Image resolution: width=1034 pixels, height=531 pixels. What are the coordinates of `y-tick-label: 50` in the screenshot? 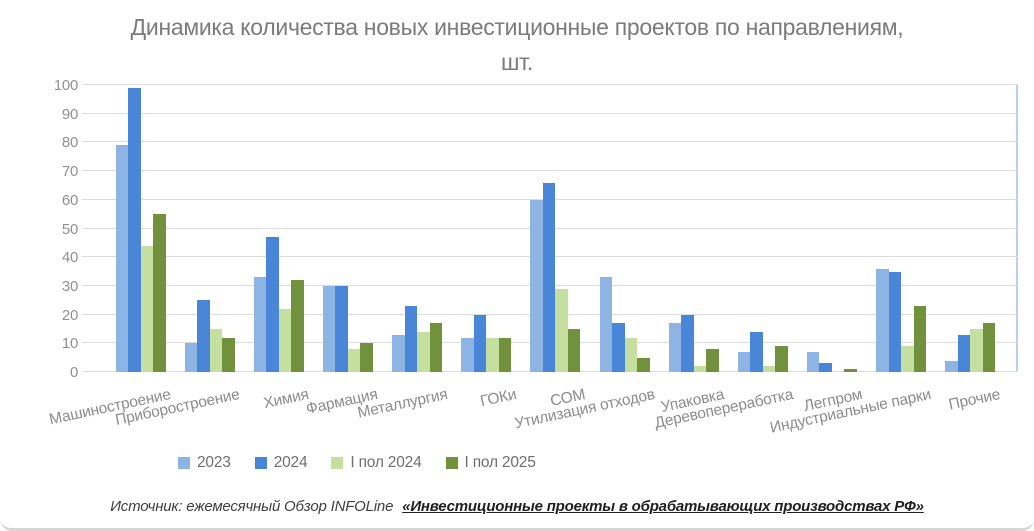 It's located at (69, 229).